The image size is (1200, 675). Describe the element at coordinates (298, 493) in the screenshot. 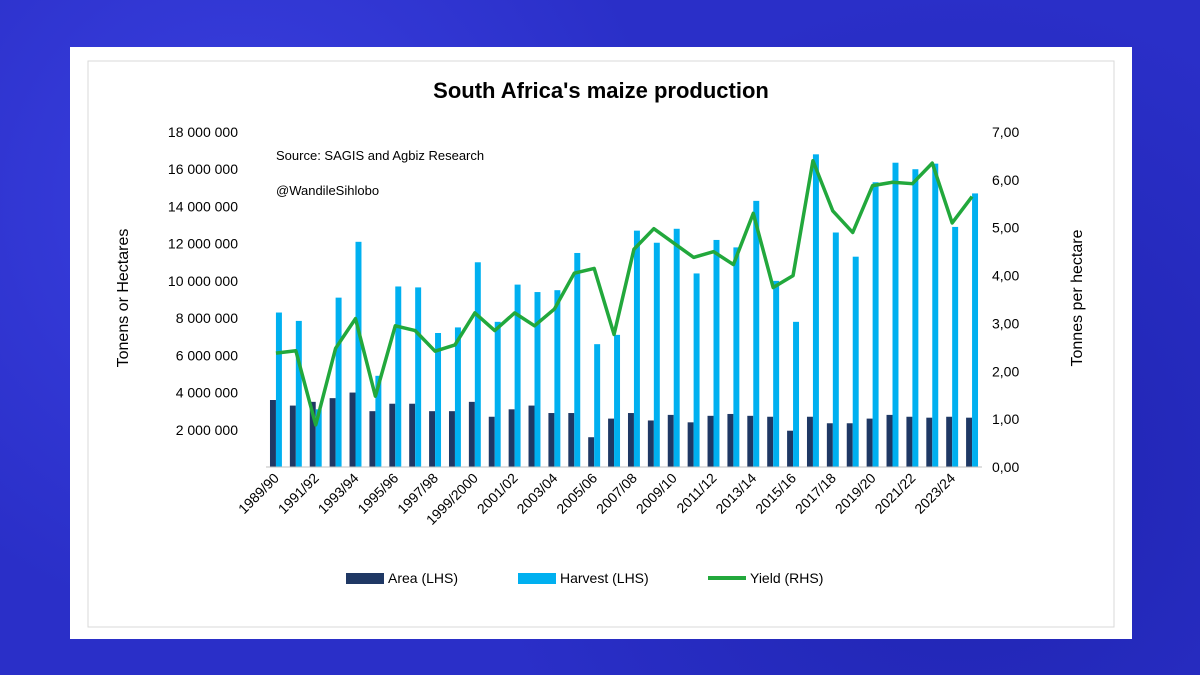

I see `x-tick-label: 1991/92` at that location.